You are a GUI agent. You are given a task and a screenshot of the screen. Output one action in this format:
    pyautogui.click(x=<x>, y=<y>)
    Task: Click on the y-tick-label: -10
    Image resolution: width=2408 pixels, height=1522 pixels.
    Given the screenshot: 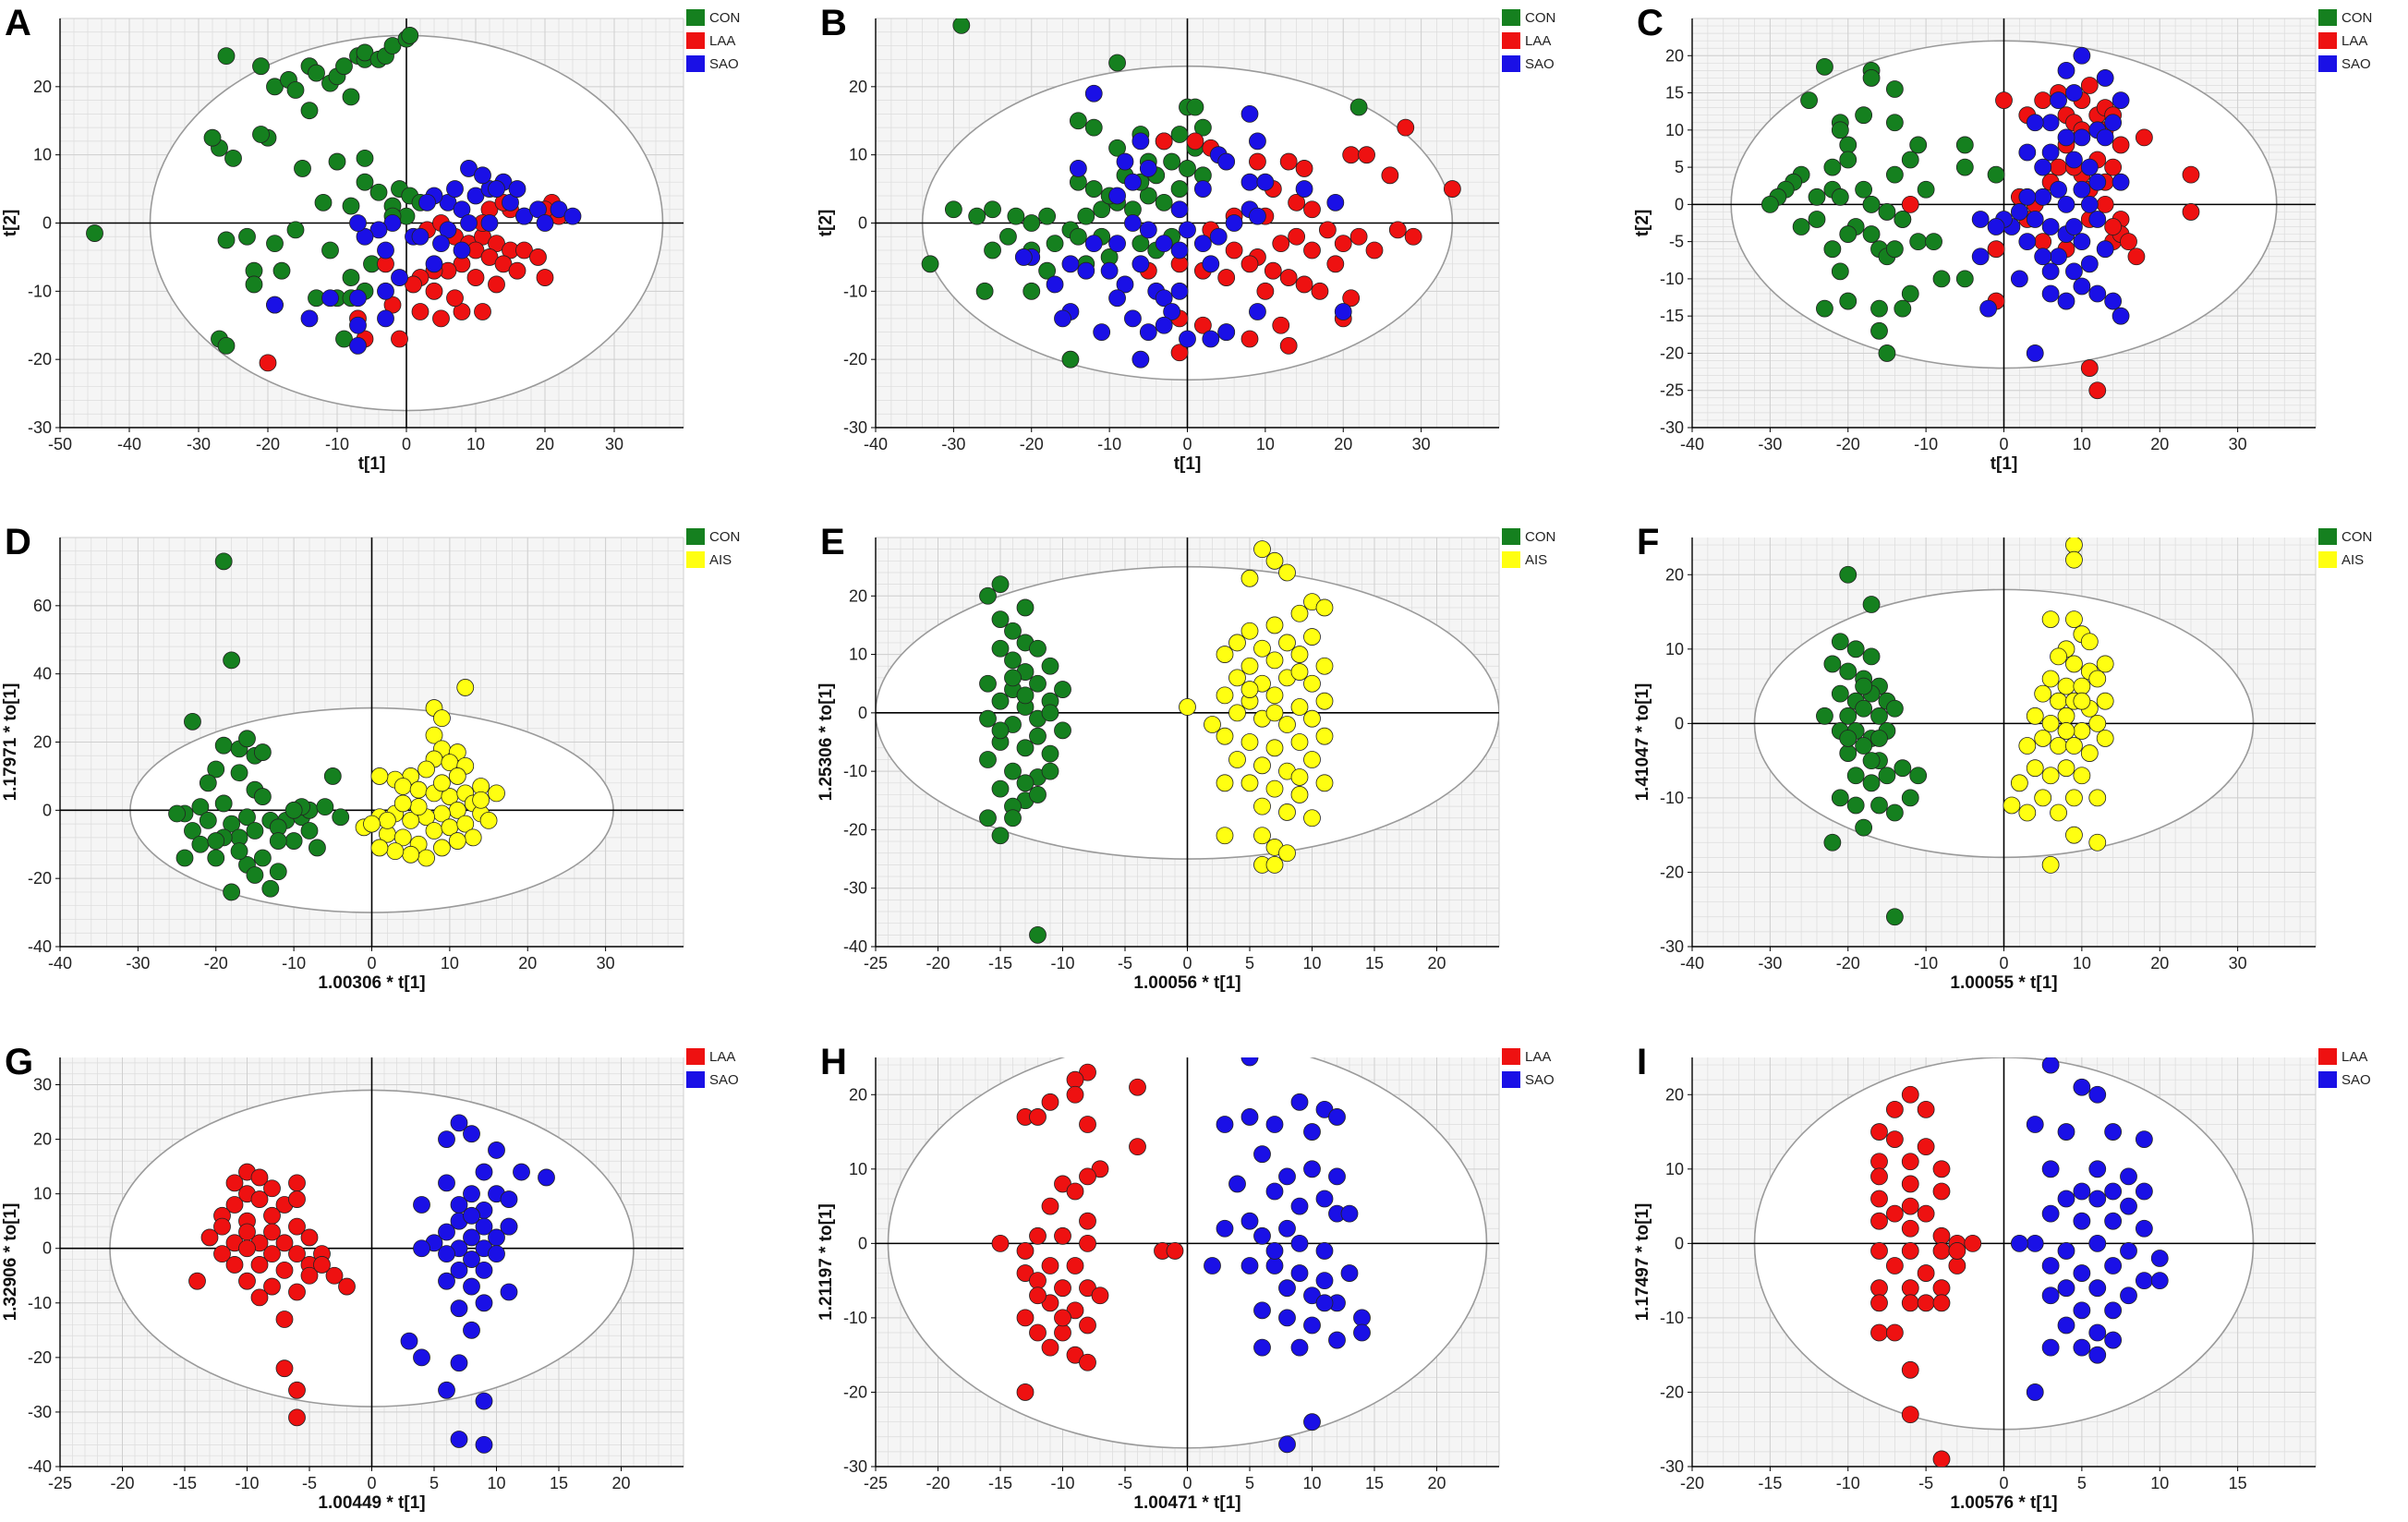 What is the action you would take?
    pyautogui.click(x=1672, y=798)
    